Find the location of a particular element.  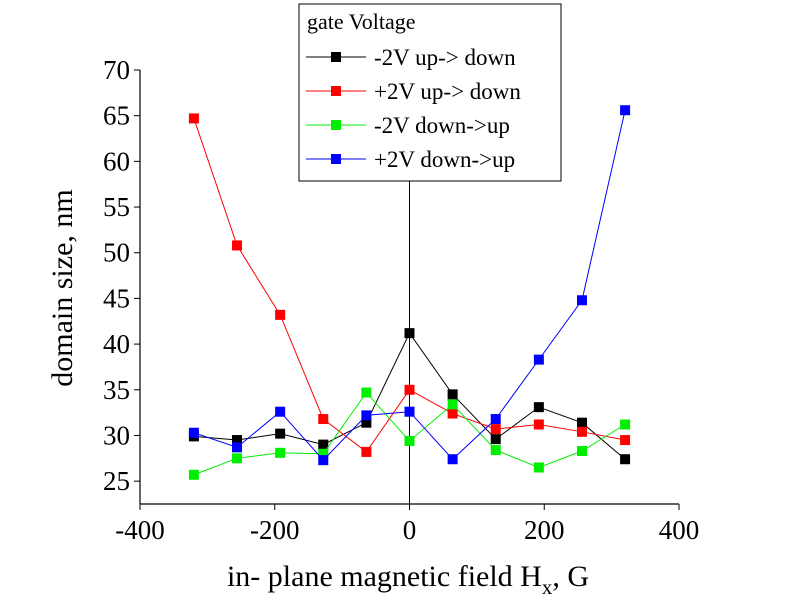

legend-label: -2V up-> down is located at coordinates (445, 57).